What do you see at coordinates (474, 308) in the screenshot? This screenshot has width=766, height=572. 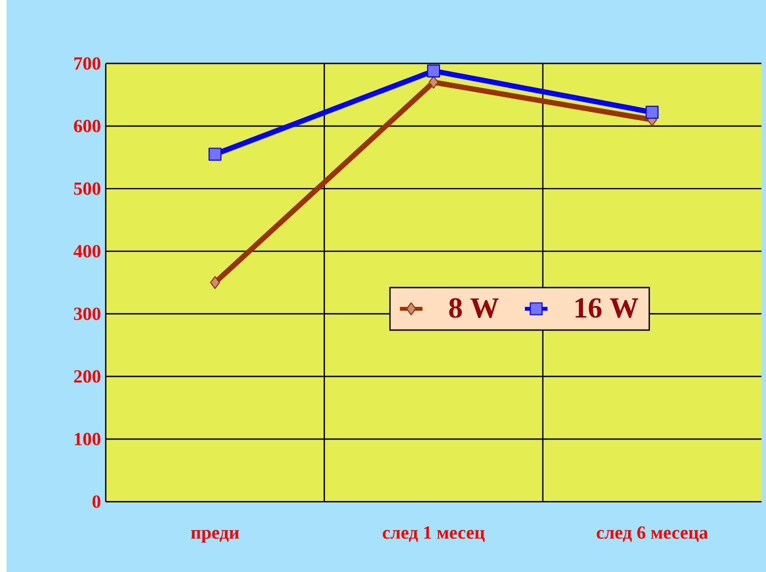 I see `legend-label: 8 W` at bounding box center [474, 308].